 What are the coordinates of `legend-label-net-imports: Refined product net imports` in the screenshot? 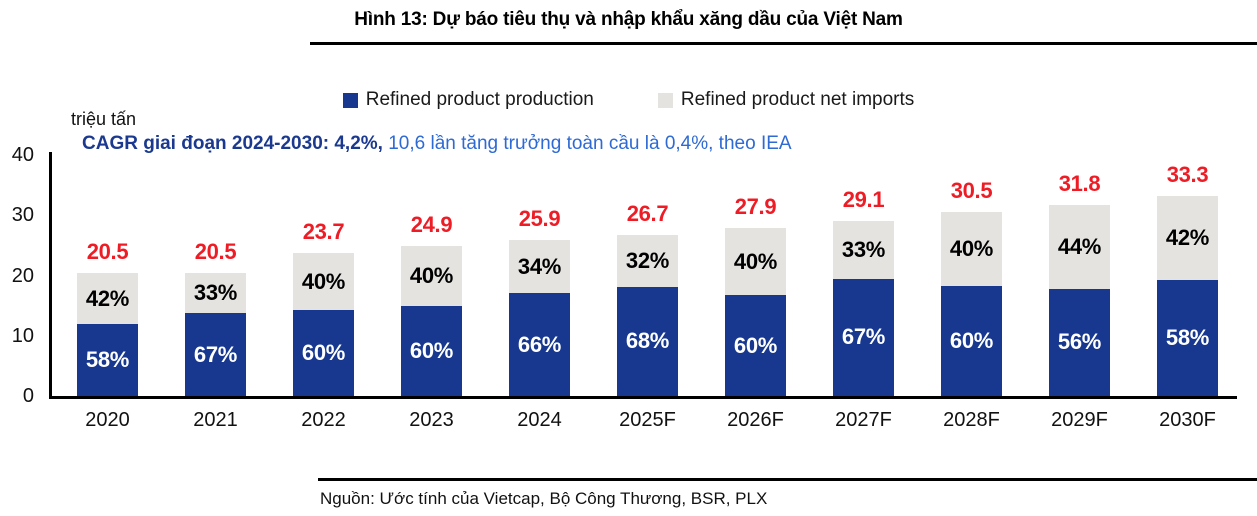 It's located at (797, 99).